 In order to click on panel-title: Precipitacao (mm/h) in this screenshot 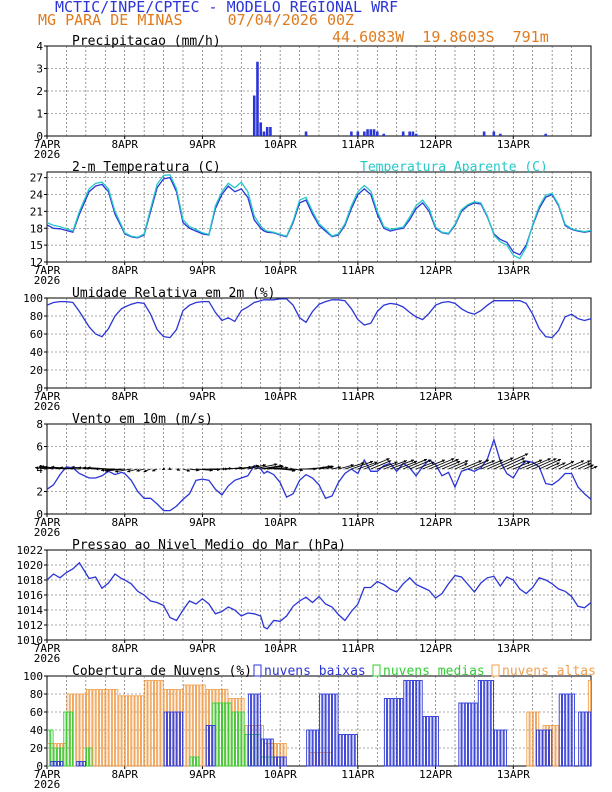, I will do `click(146, 41)`.